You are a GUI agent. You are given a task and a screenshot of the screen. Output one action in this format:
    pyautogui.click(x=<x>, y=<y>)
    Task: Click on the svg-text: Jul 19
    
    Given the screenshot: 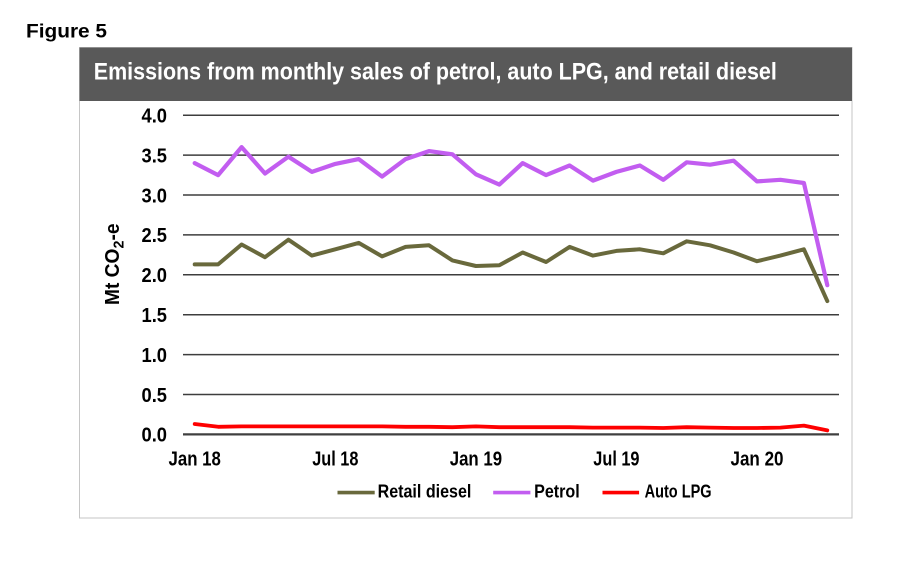 What is the action you would take?
    pyautogui.click(x=616, y=459)
    